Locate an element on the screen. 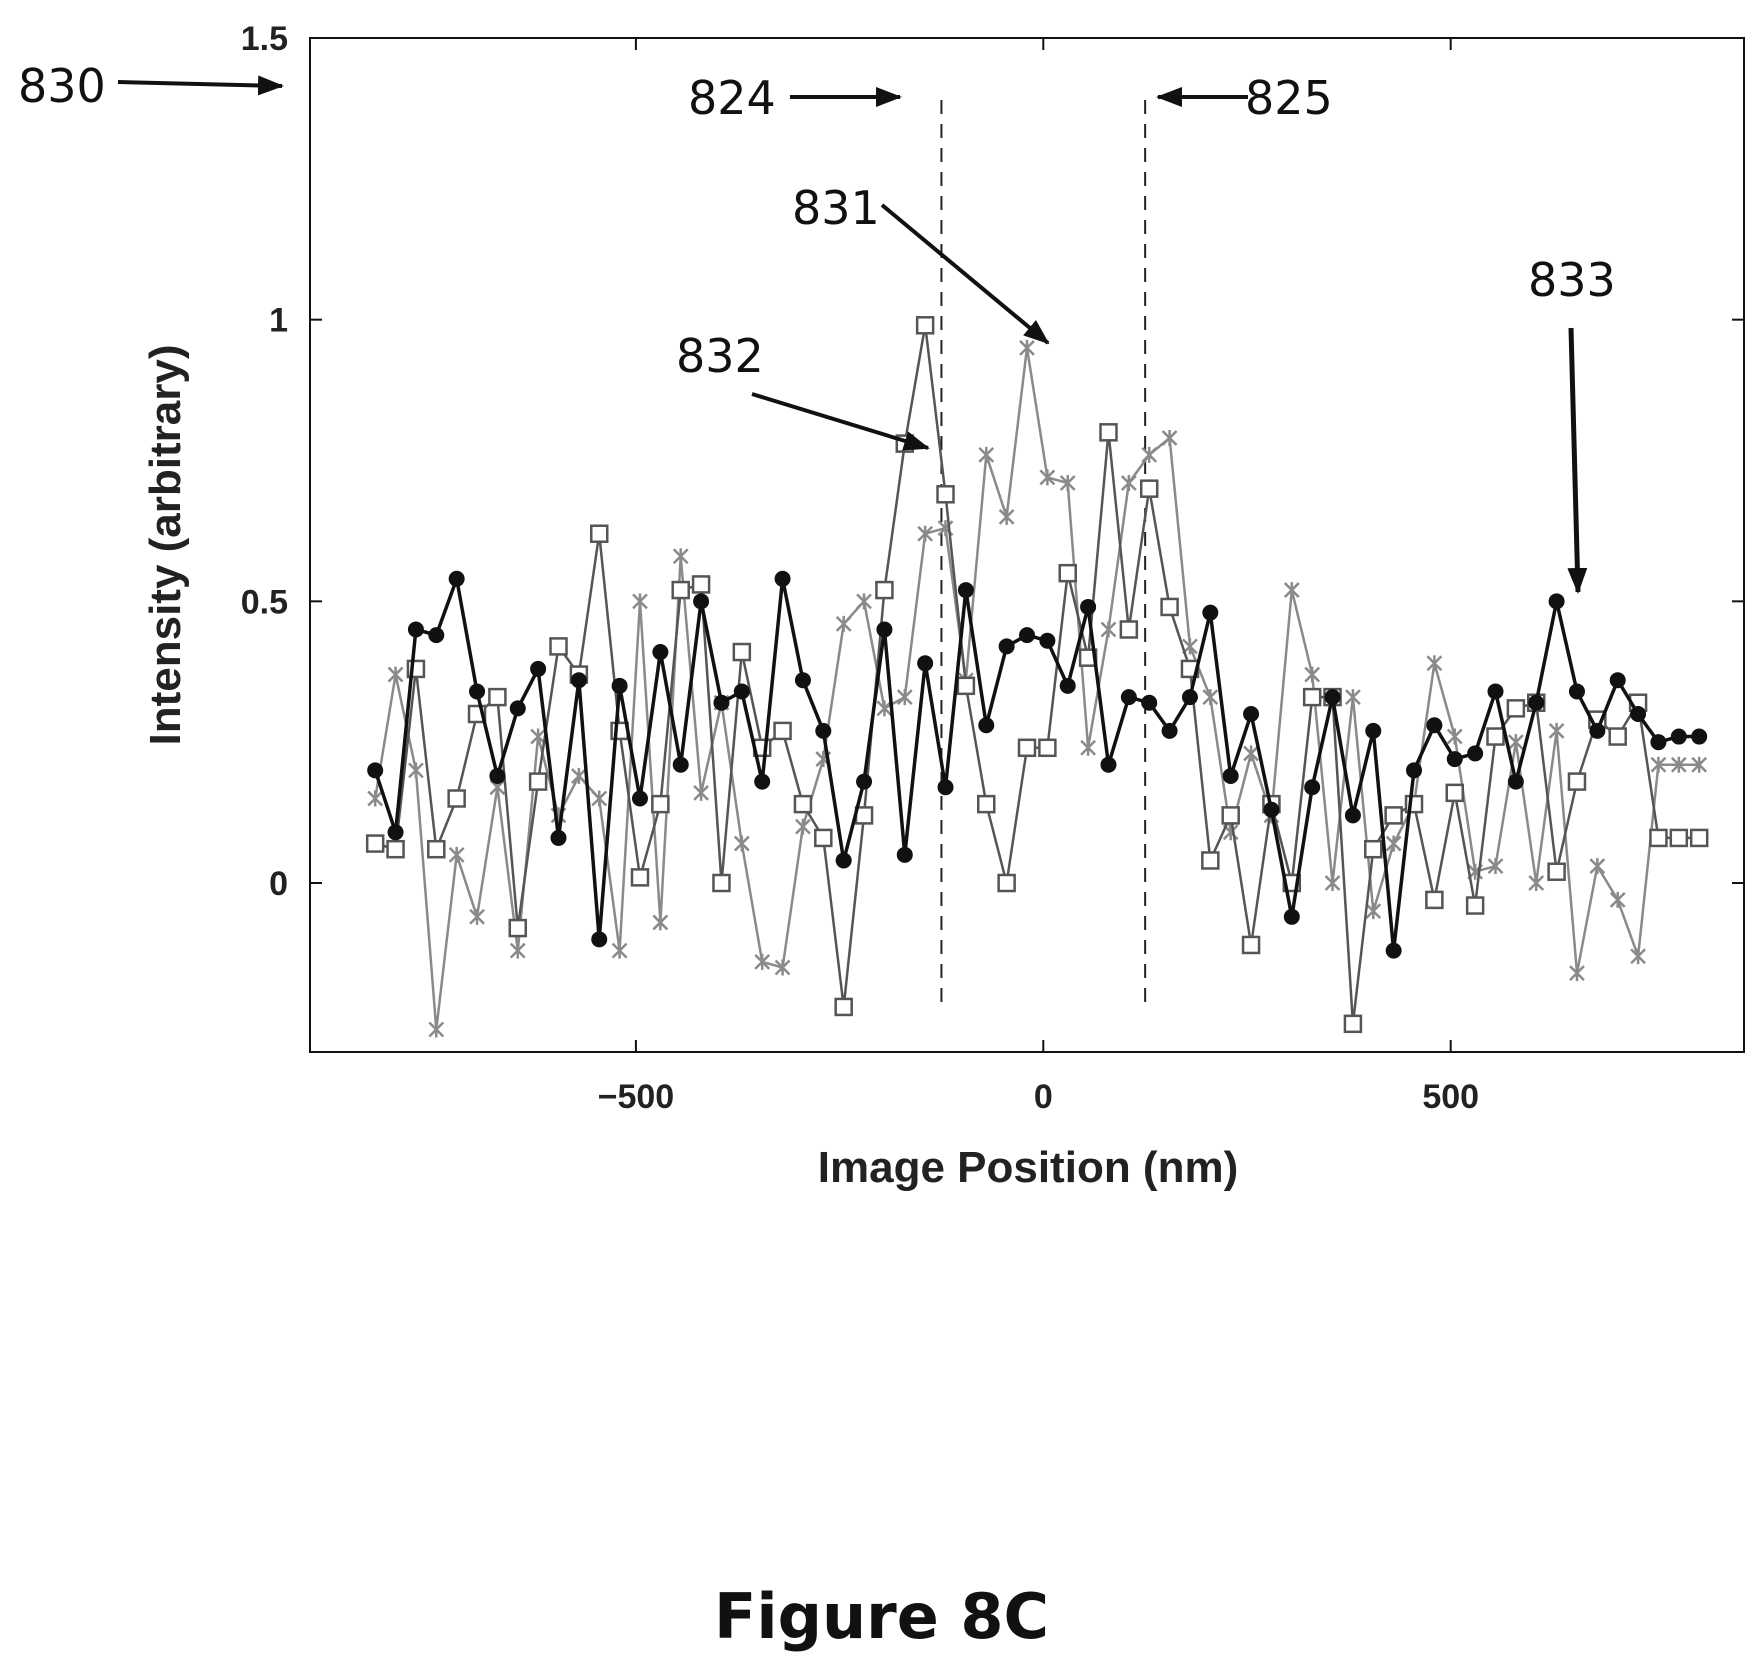  ref-label-825: 825 is located at coordinates (1289, 98).